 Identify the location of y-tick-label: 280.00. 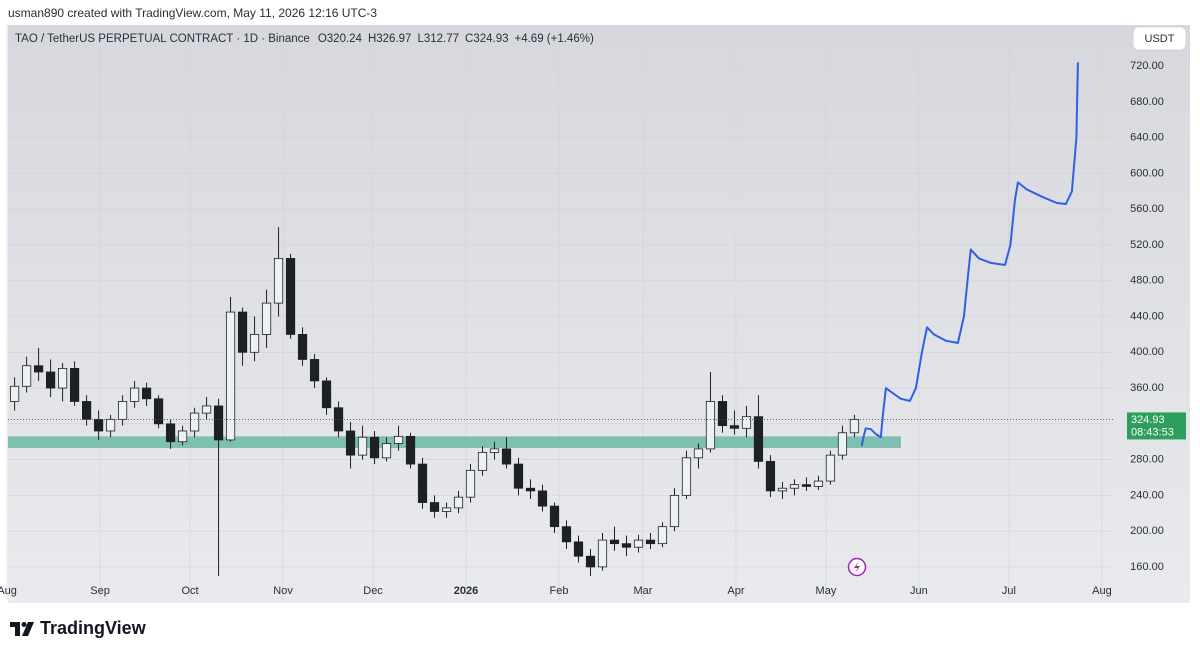
(1147, 460).